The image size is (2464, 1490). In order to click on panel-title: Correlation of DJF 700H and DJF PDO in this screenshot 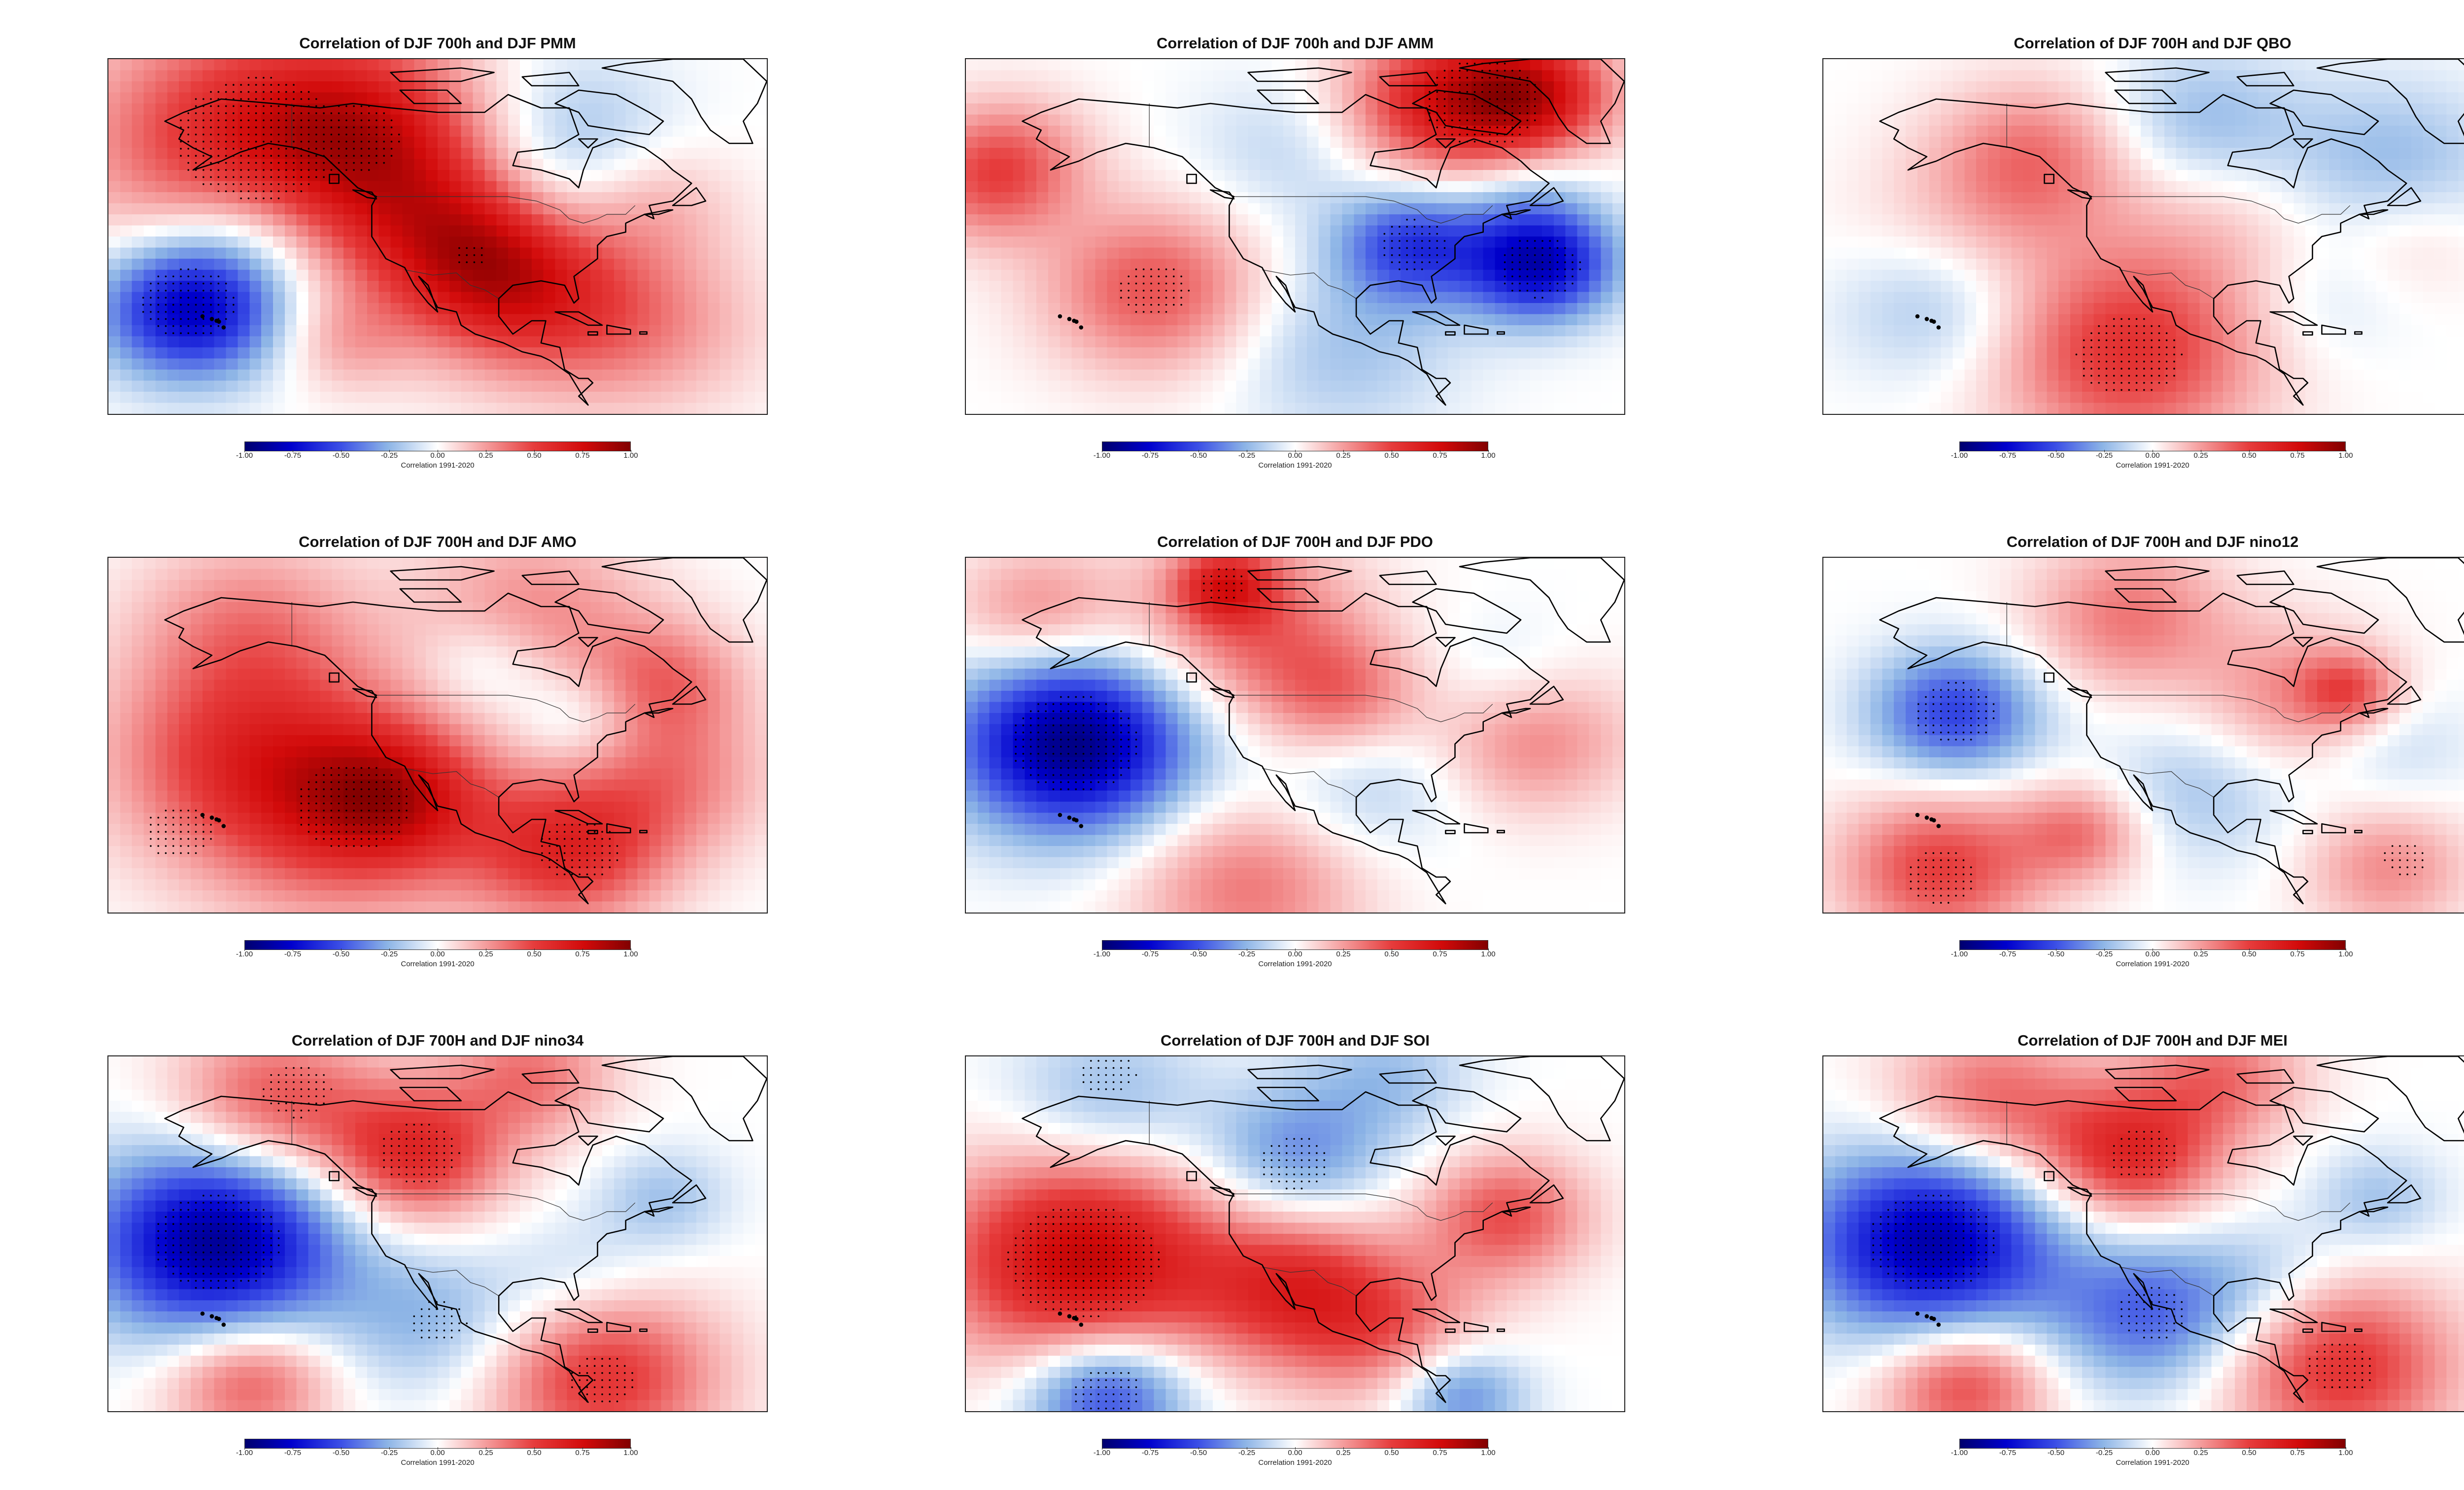, I will do `click(1295, 541)`.